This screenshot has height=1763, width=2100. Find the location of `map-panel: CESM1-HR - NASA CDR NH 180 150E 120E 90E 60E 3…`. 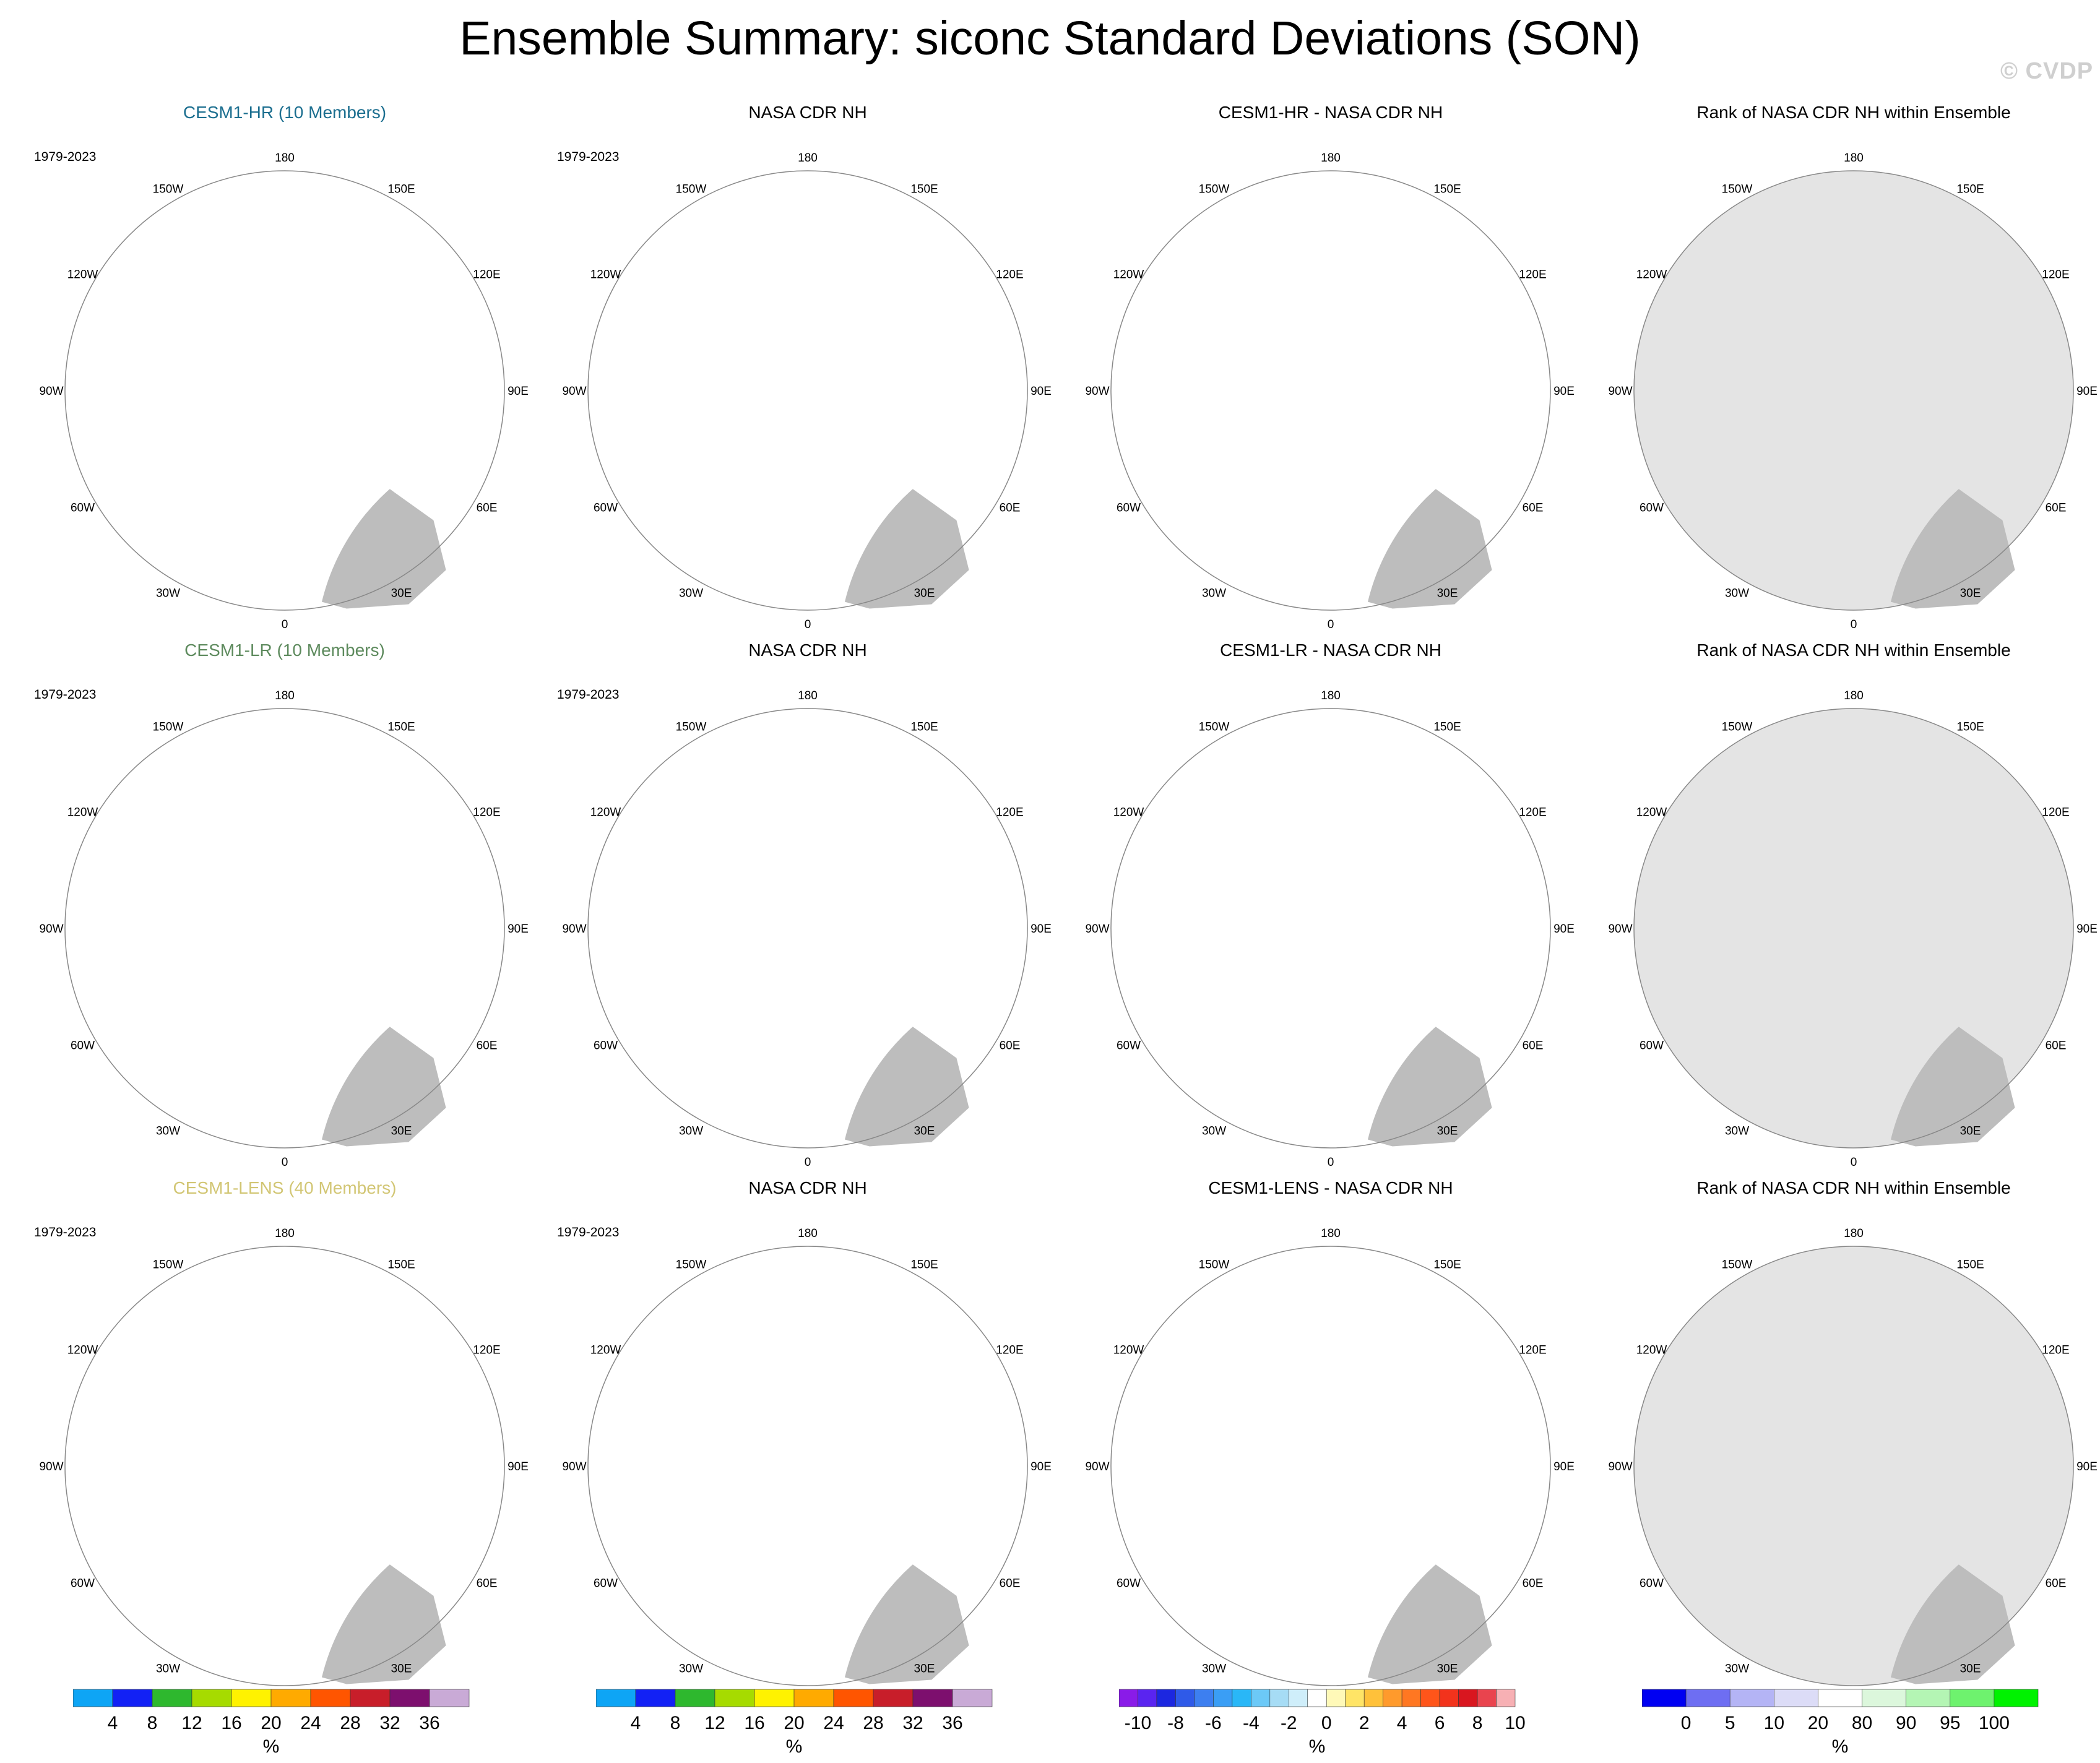

map-panel: CESM1-HR - NASA CDR NH 180 150E 120E 90E 60E 3… is located at coordinates (1330, 375).